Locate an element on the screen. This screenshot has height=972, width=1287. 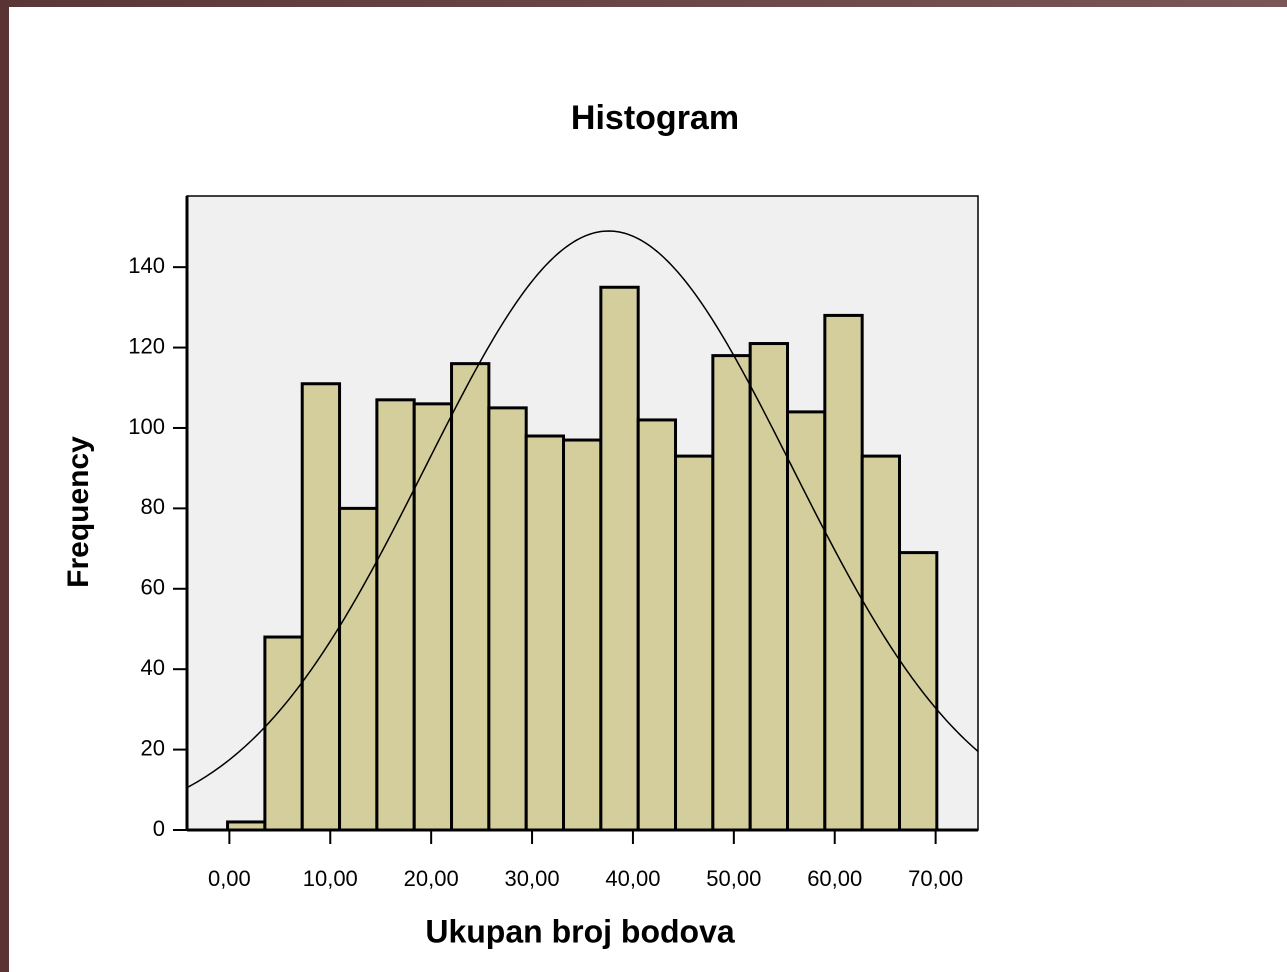
x-tick-label: 60,00 is located at coordinates (834, 878).